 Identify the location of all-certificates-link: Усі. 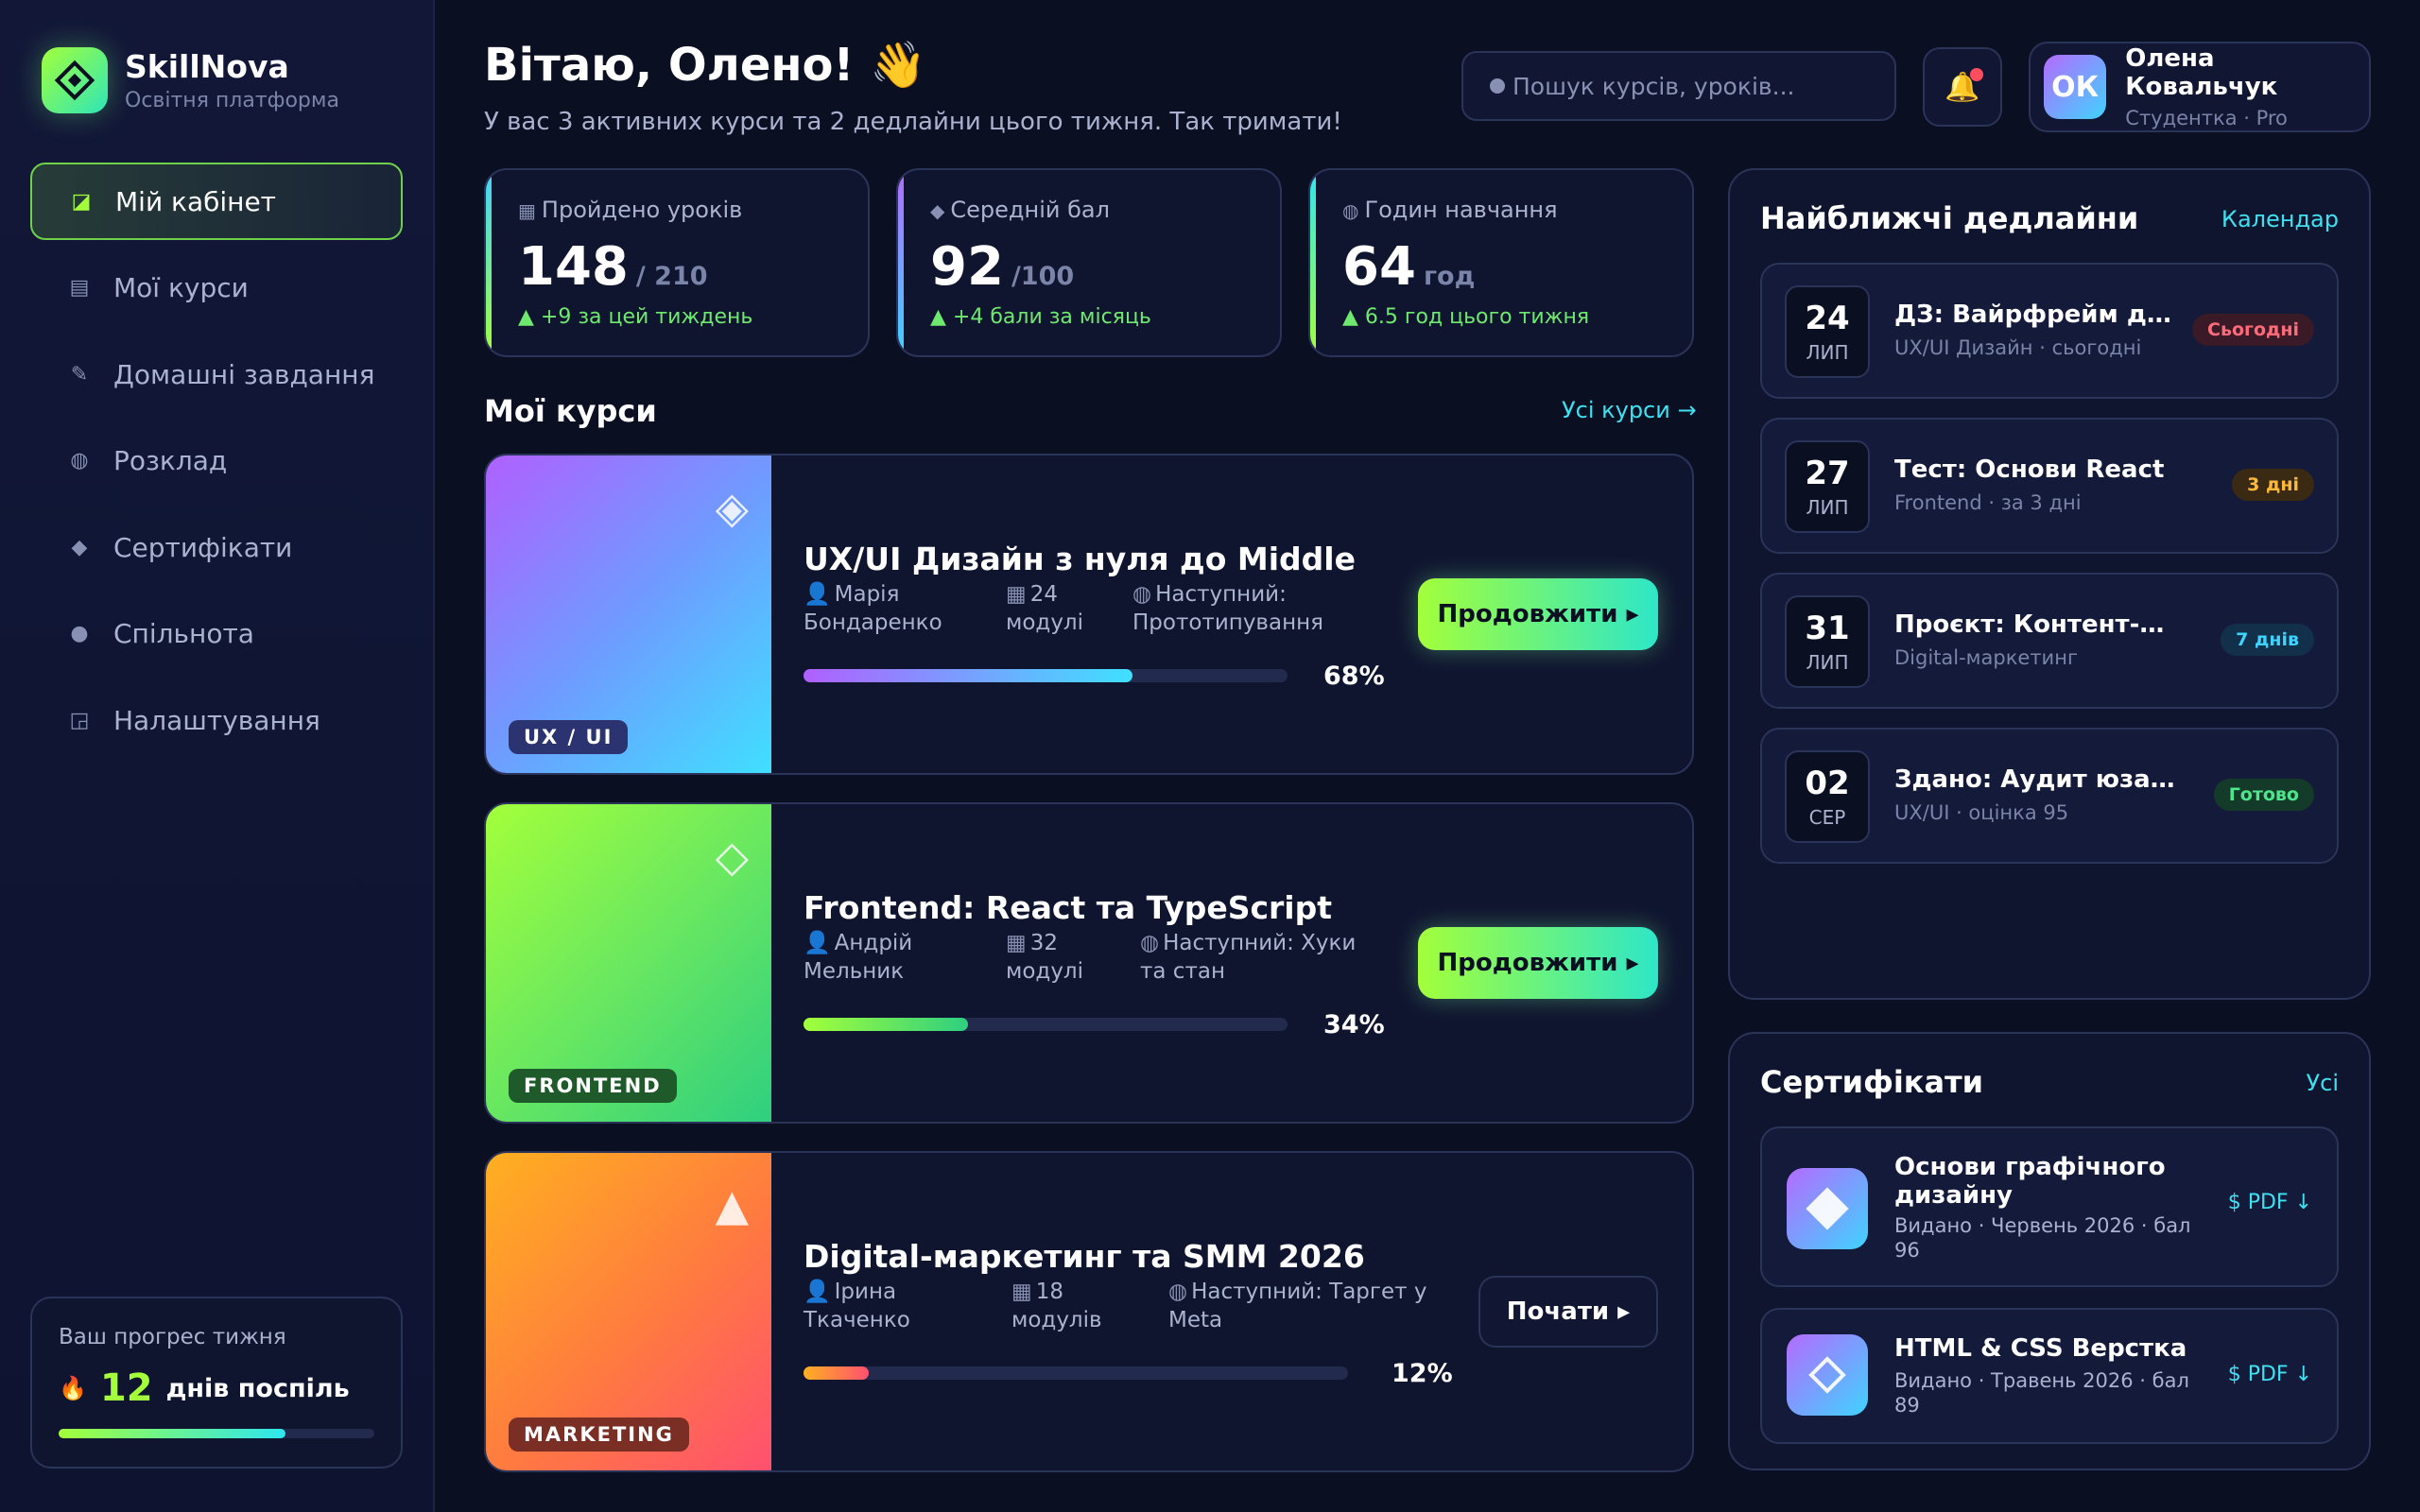
(2323, 1083).